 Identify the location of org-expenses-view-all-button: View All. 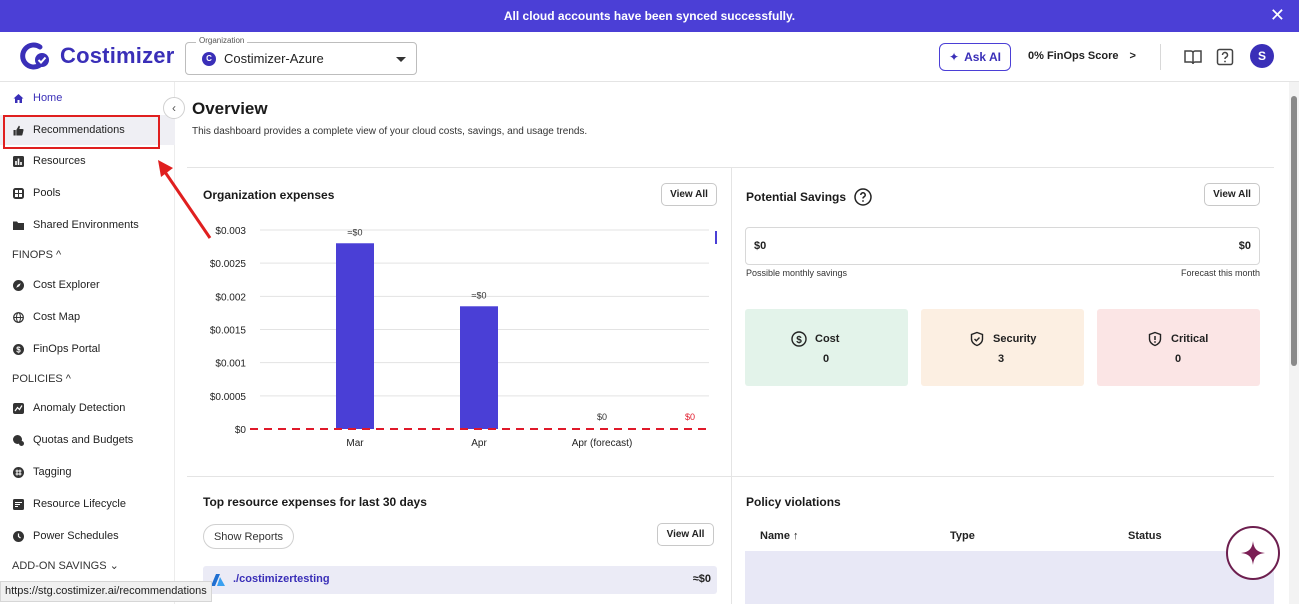
(689, 194).